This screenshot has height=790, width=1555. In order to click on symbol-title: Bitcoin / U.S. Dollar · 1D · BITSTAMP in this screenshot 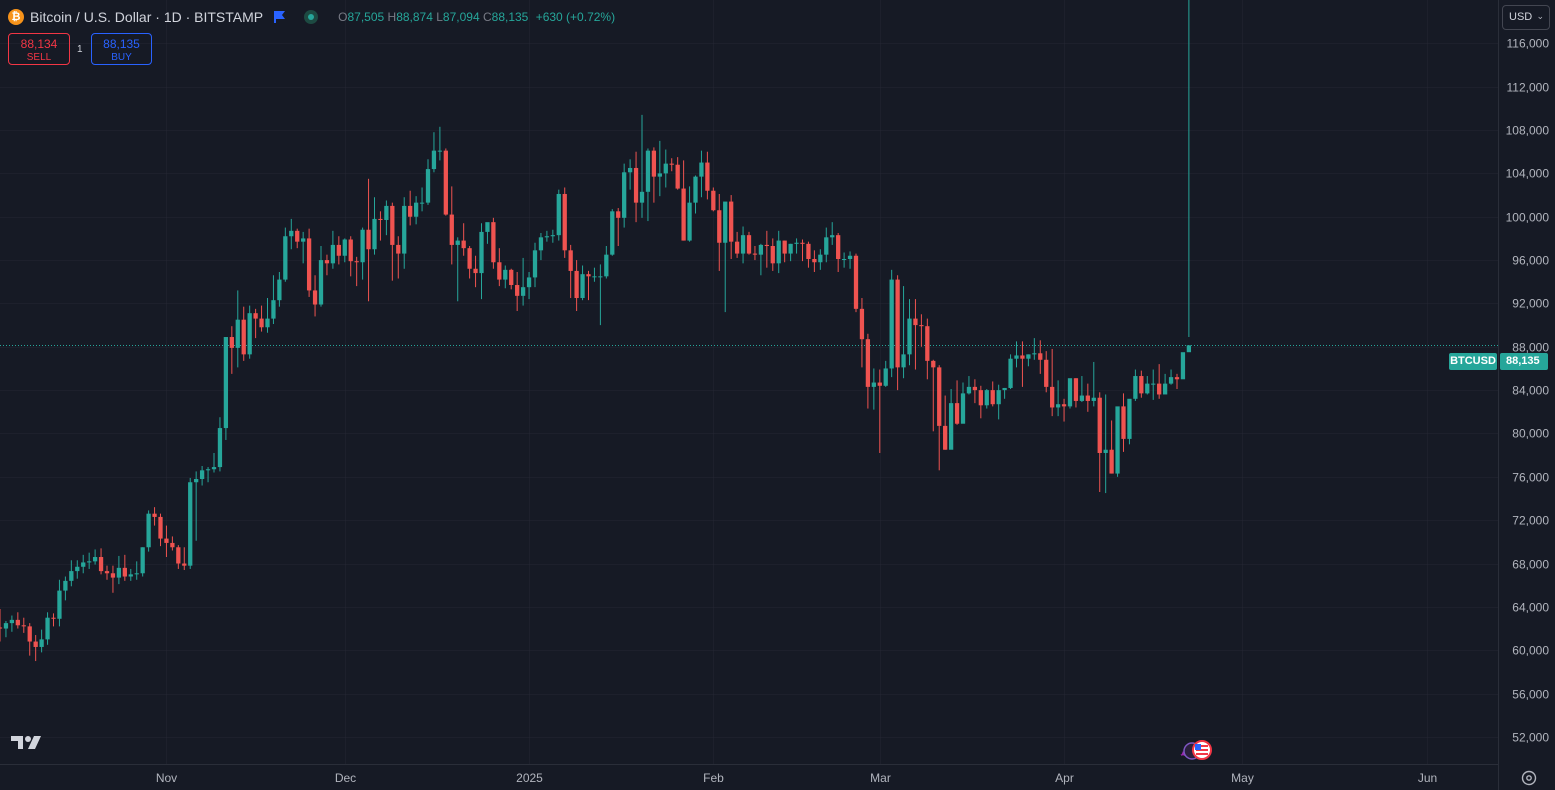, I will do `click(147, 17)`.